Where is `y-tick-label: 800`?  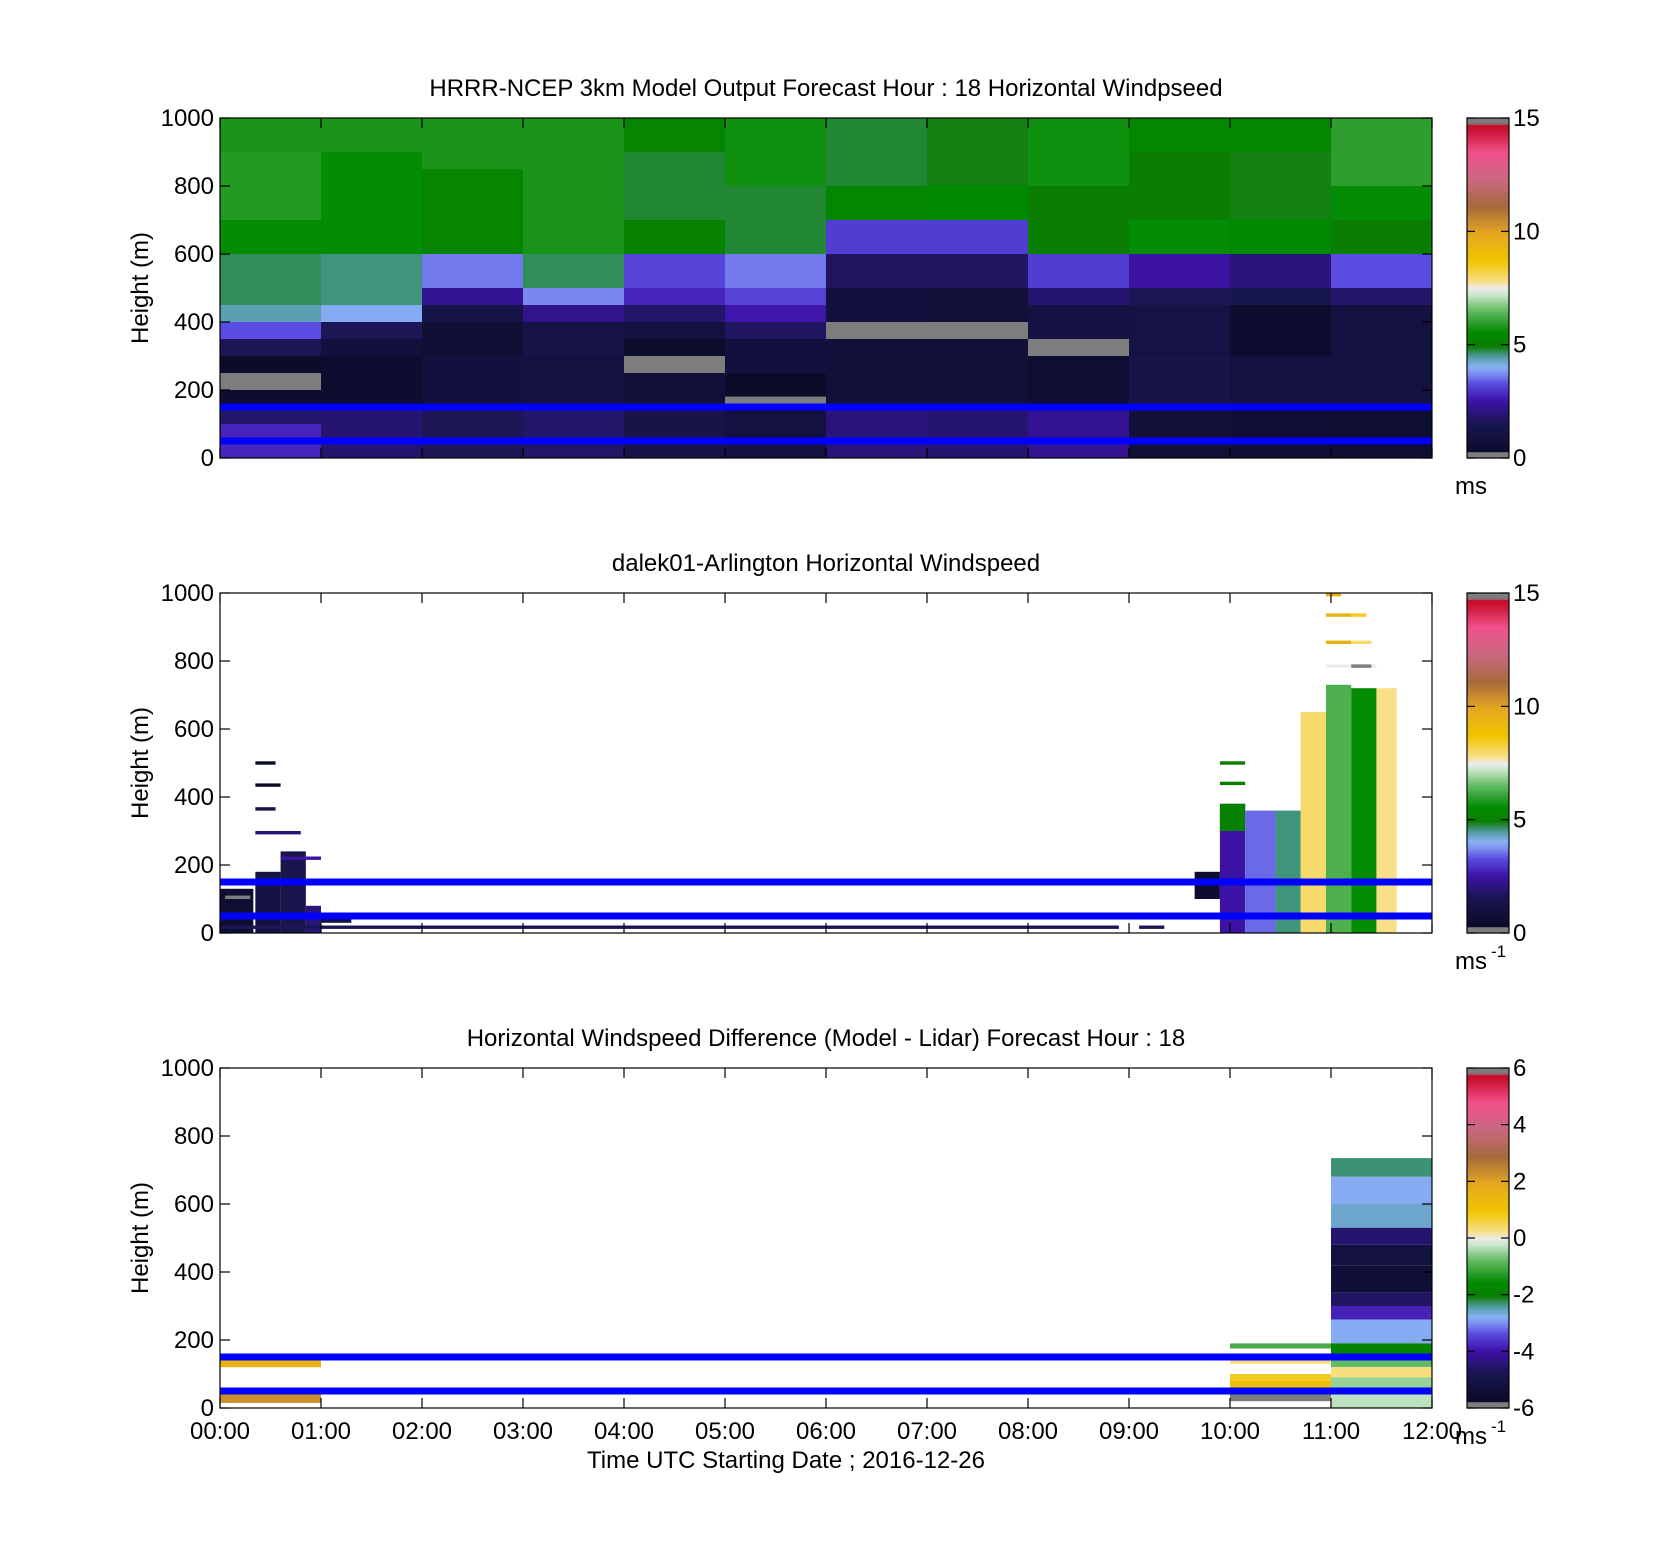
y-tick-label: 800 is located at coordinates (194, 661).